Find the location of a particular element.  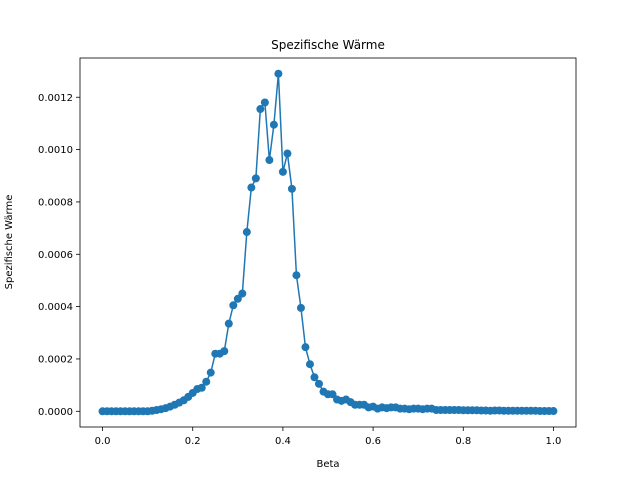

x-tick-label: 0.0 is located at coordinates (103, 441).